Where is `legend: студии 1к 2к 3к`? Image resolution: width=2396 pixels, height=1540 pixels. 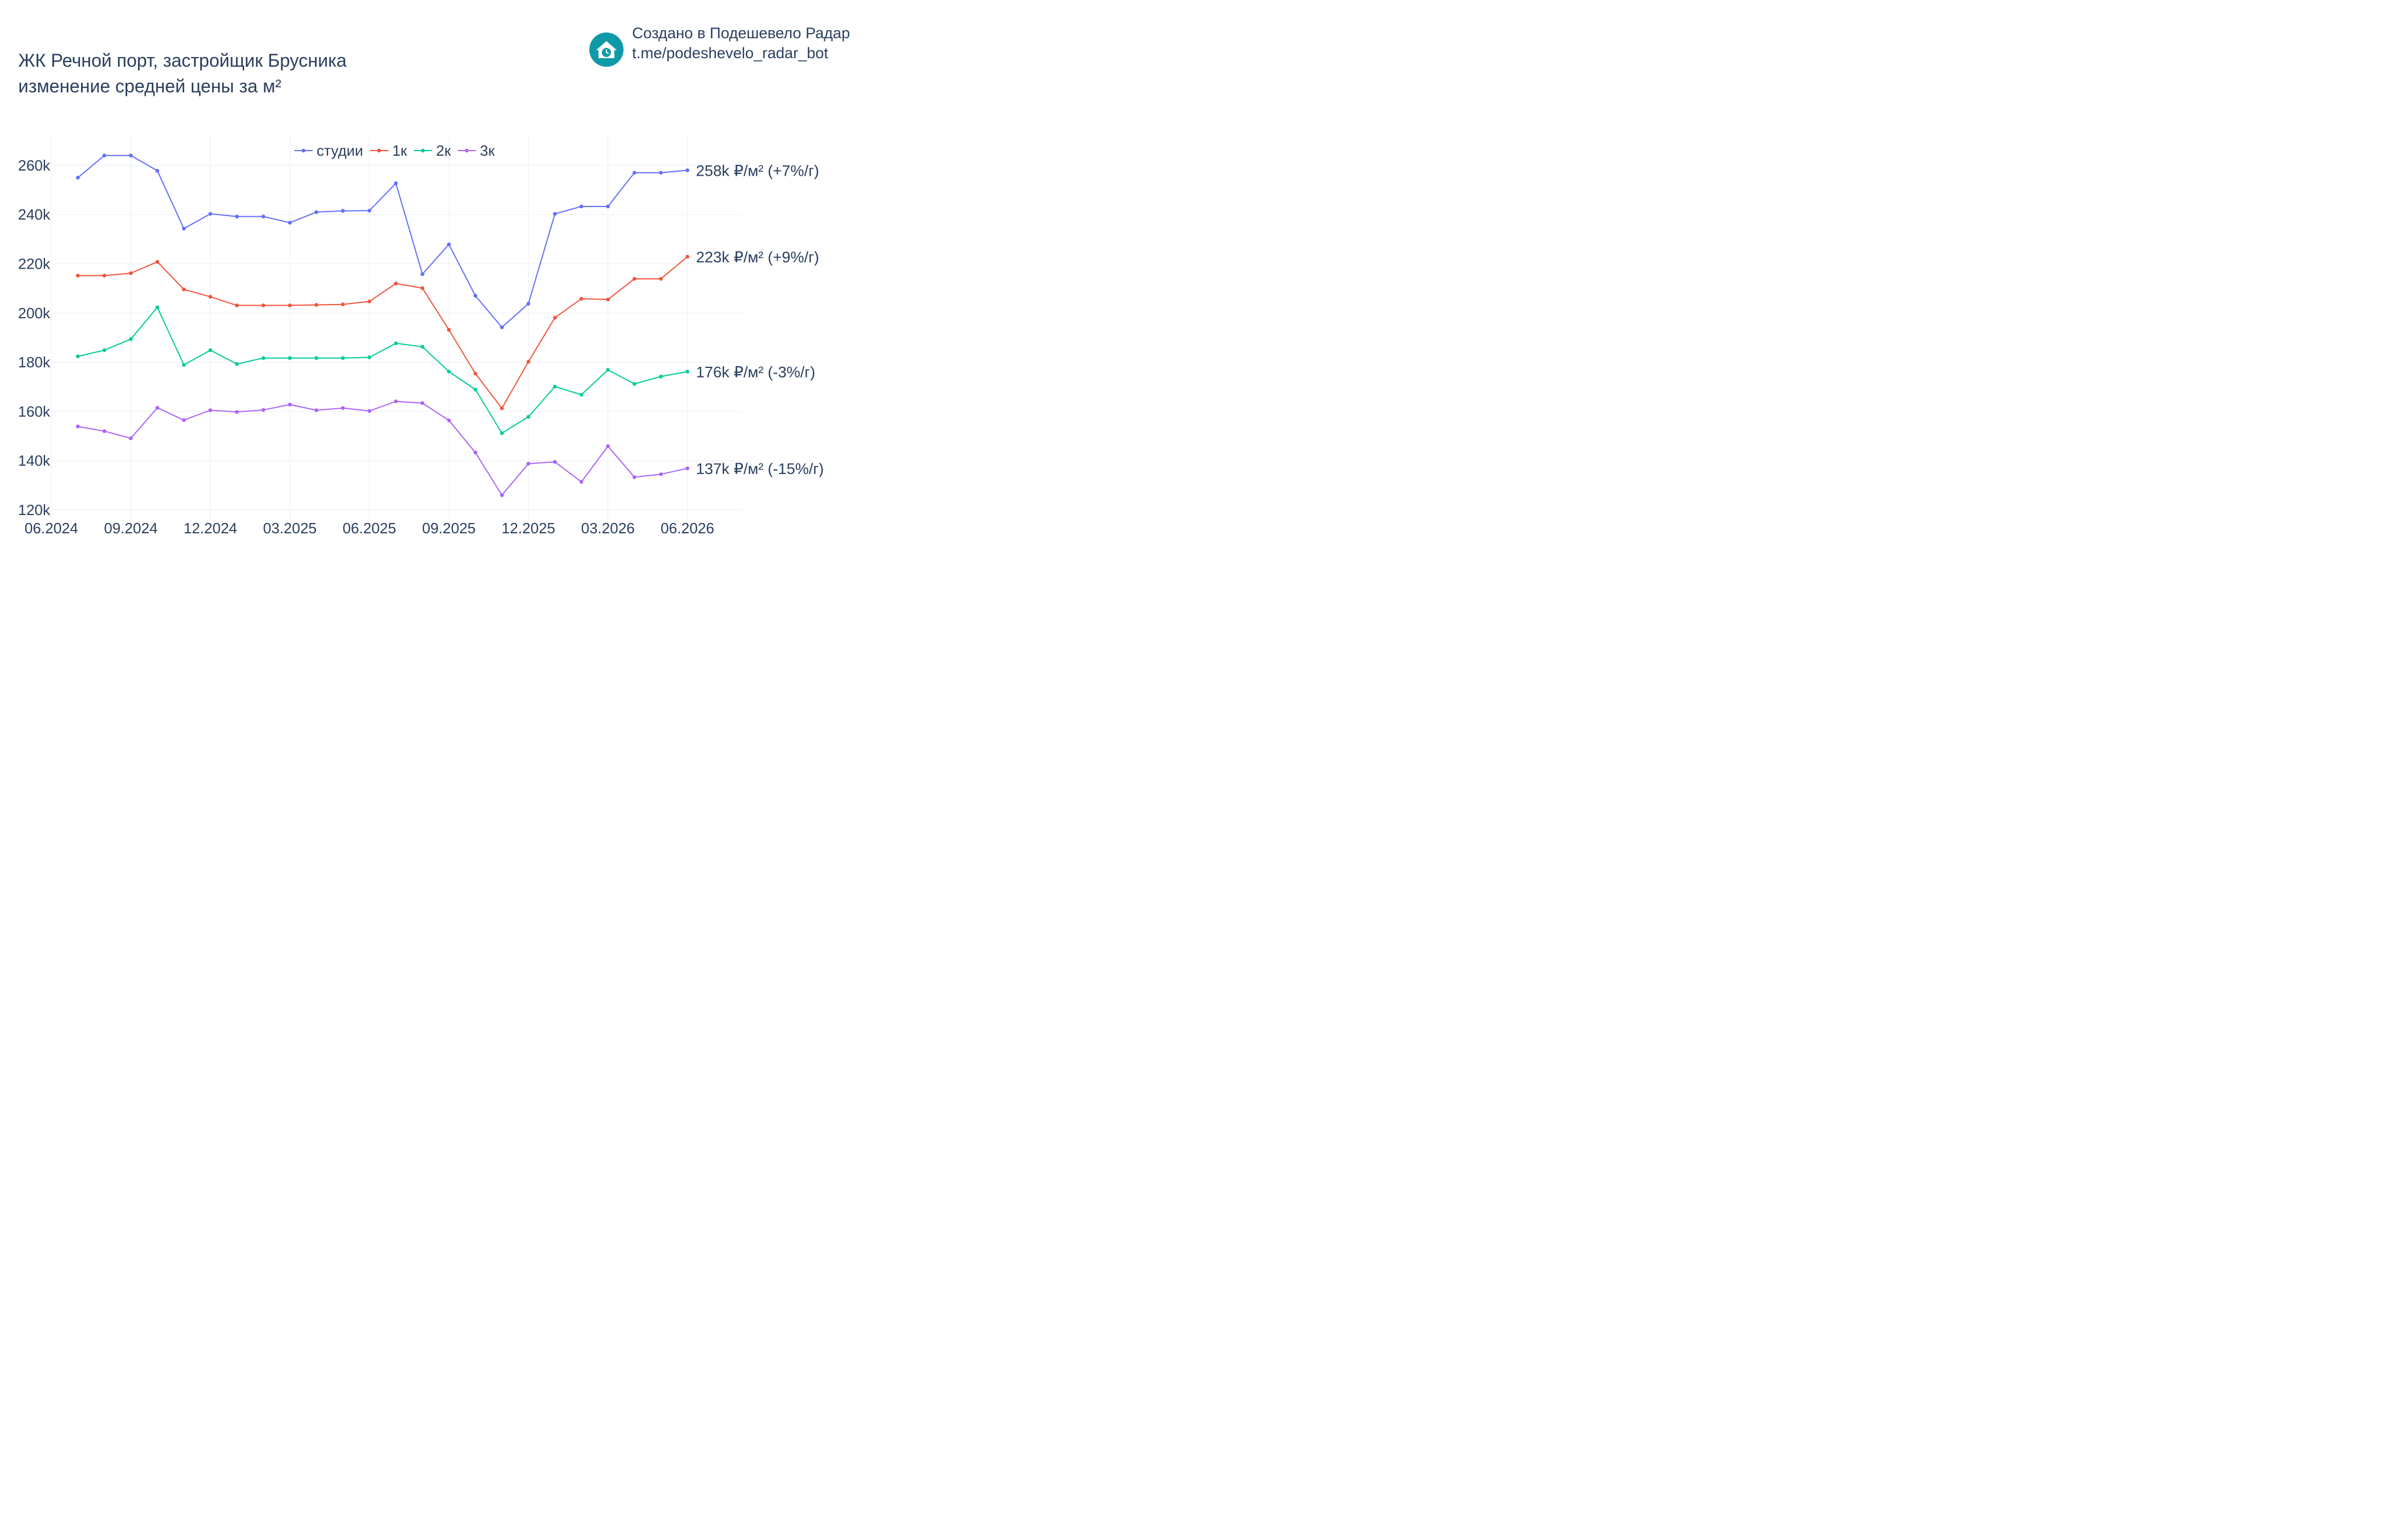 legend: студии 1к 2к 3к is located at coordinates (394, 151).